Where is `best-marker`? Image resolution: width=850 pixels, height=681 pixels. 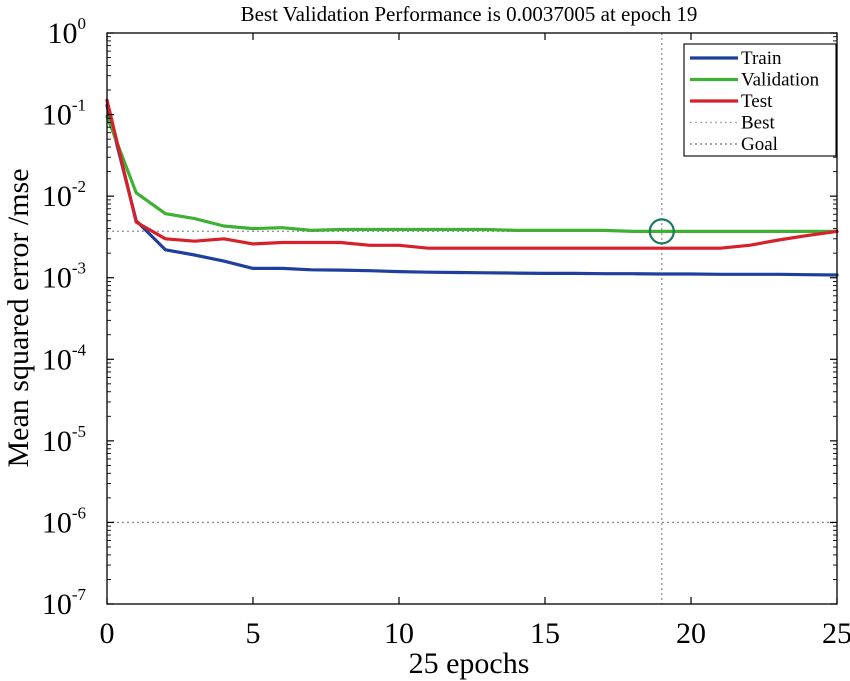 best-marker is located at coordinates (661, 231).